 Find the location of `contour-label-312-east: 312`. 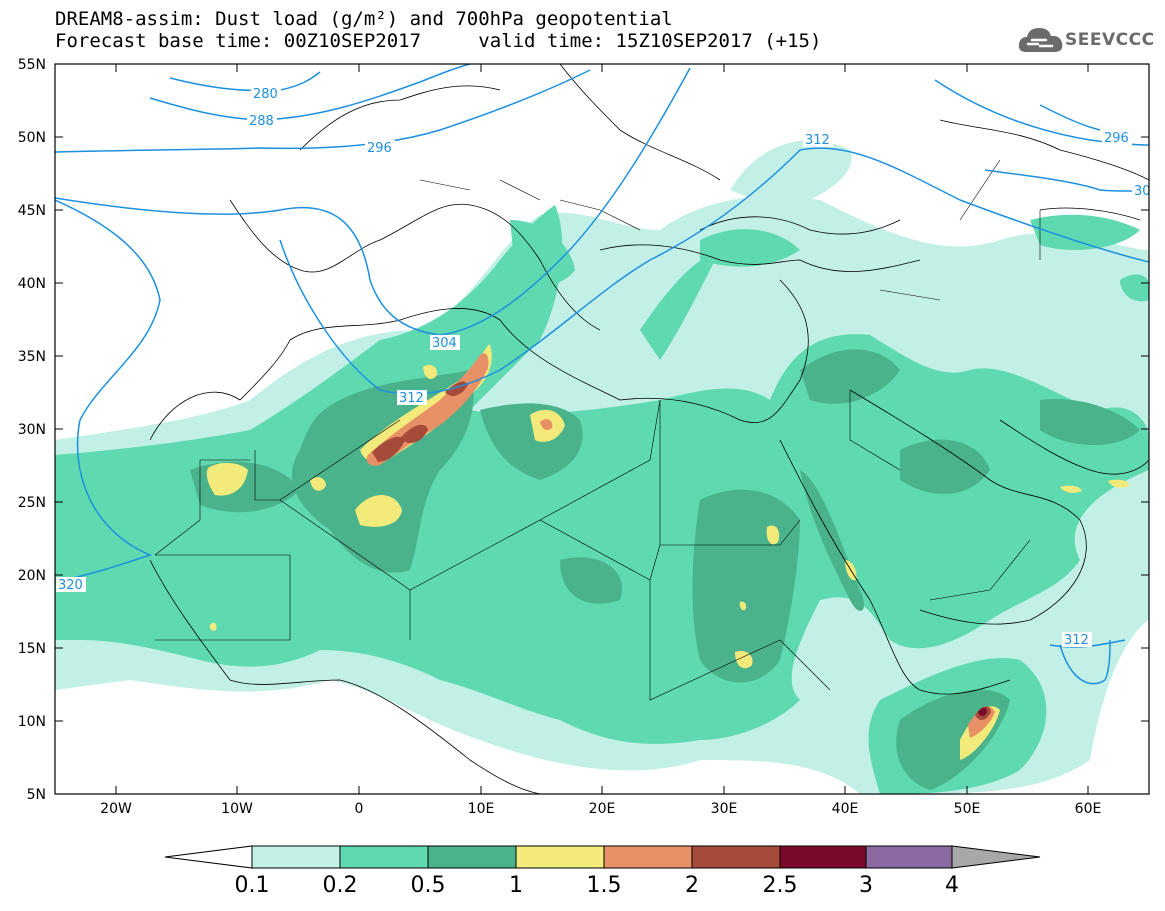

contour-label-312-east: 312 is located at coordinates (817, 140).